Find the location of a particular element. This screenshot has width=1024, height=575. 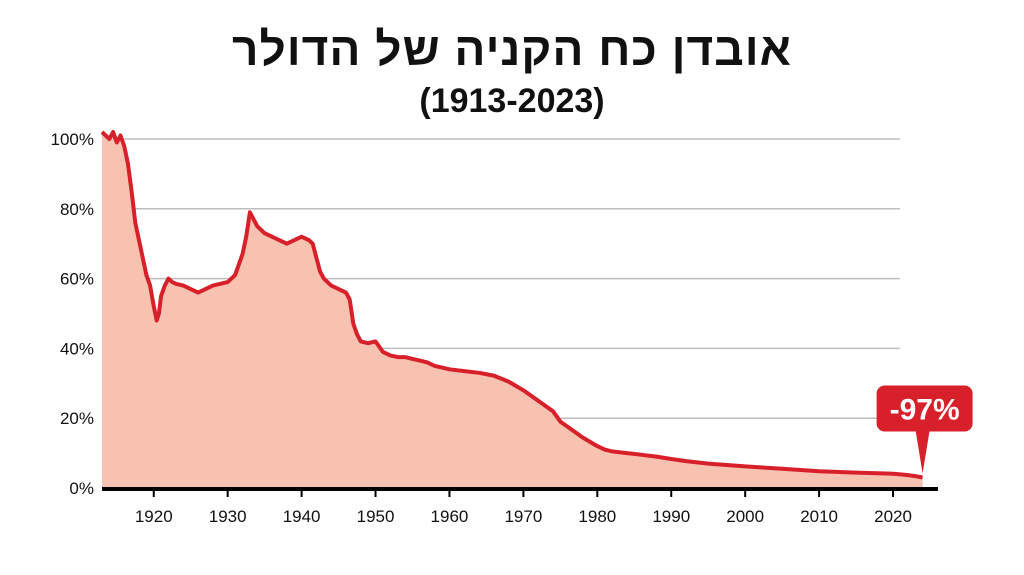

x-tick-label: 1940 is located at coordinates (302, 516).